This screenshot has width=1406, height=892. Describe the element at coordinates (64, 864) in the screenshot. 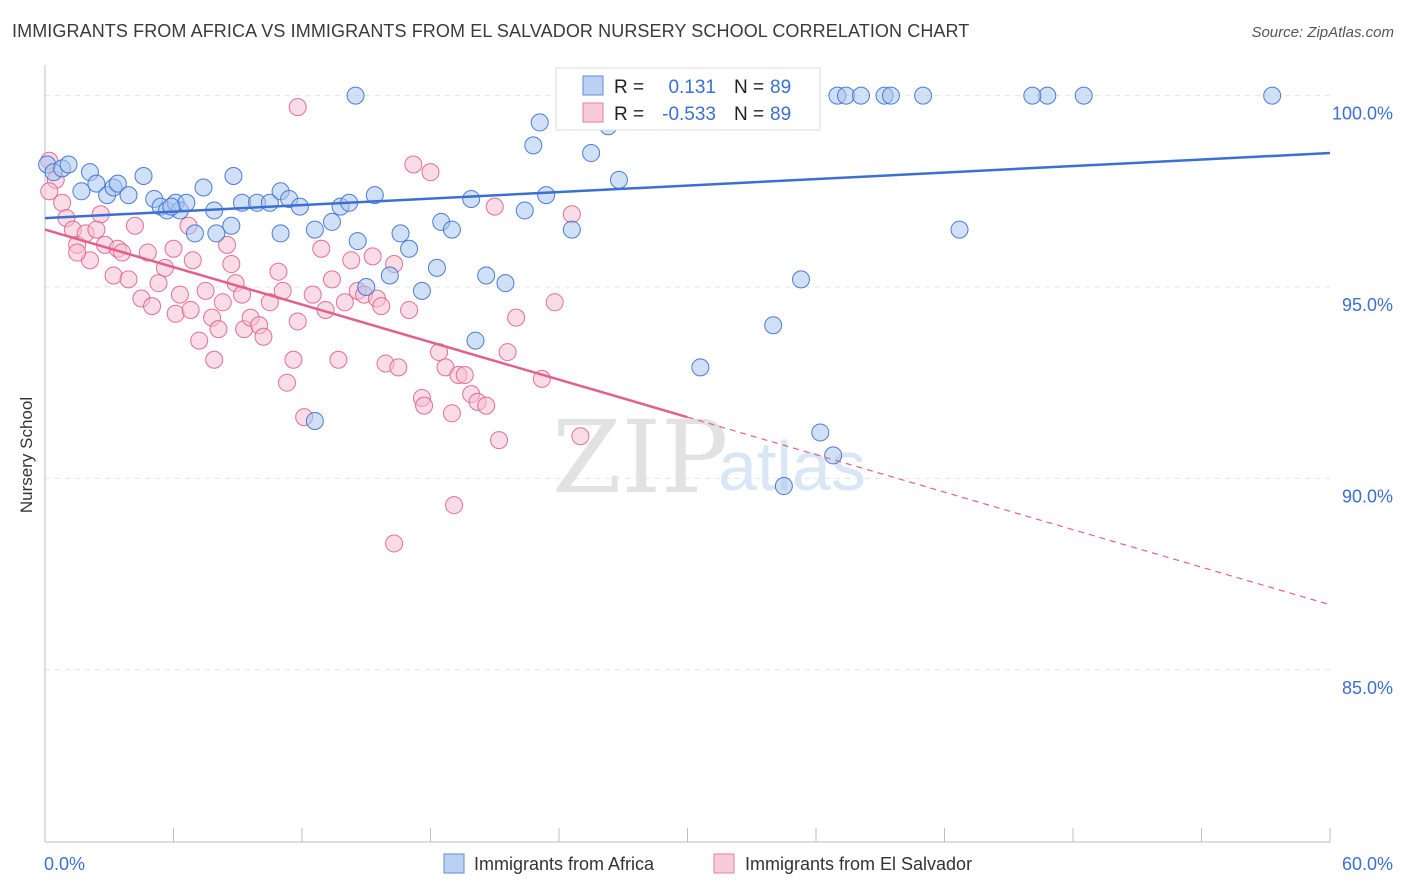

I see `x-tick-label-min: 0.0%` at that location.